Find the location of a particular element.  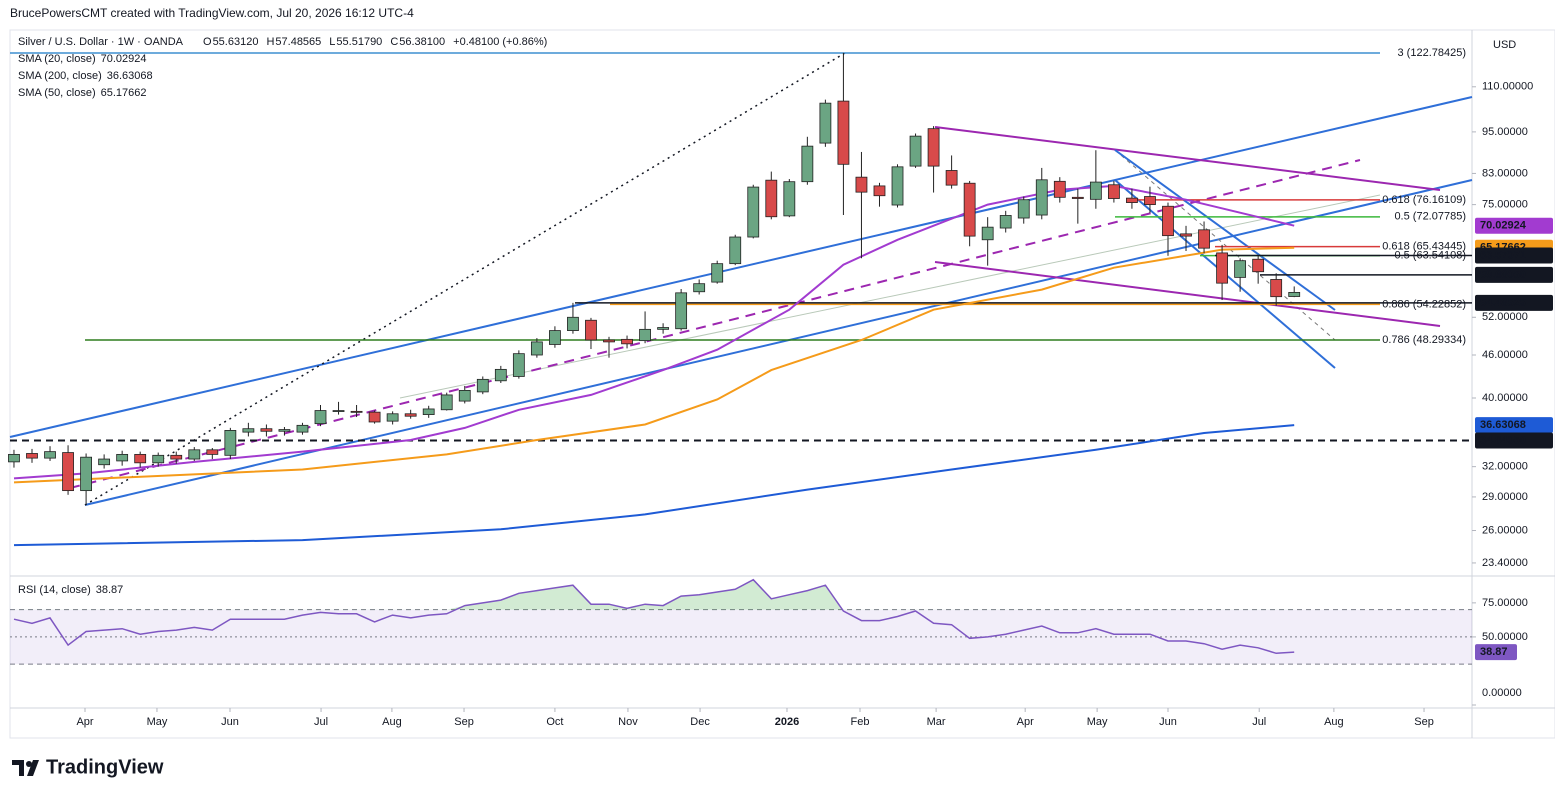

readout-value: 56.38100 is located at coordinates (422, 42).